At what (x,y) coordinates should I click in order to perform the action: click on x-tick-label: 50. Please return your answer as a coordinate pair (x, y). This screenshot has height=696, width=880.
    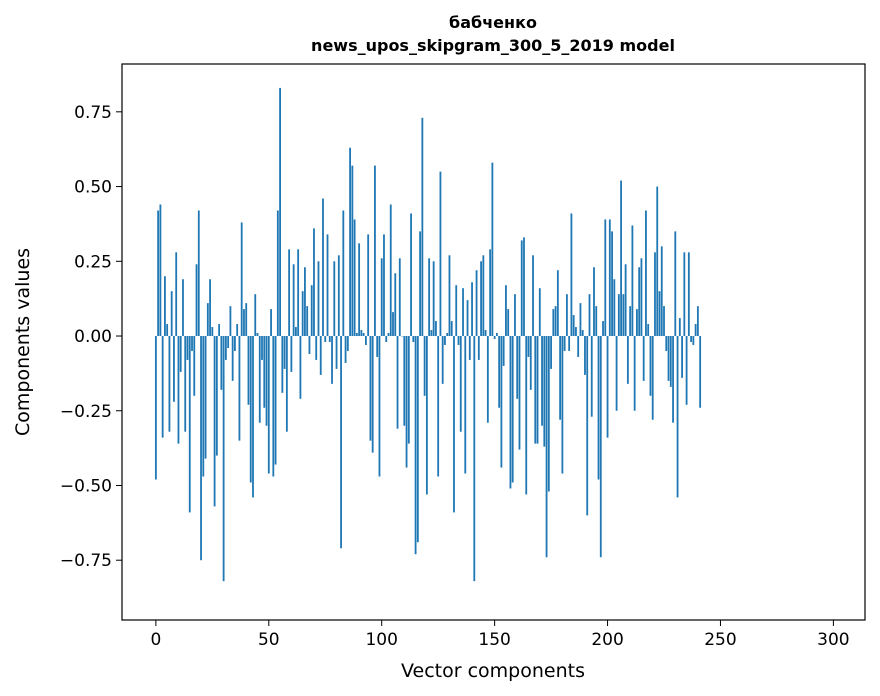
    Looking at the image, I should click on (269, 640).